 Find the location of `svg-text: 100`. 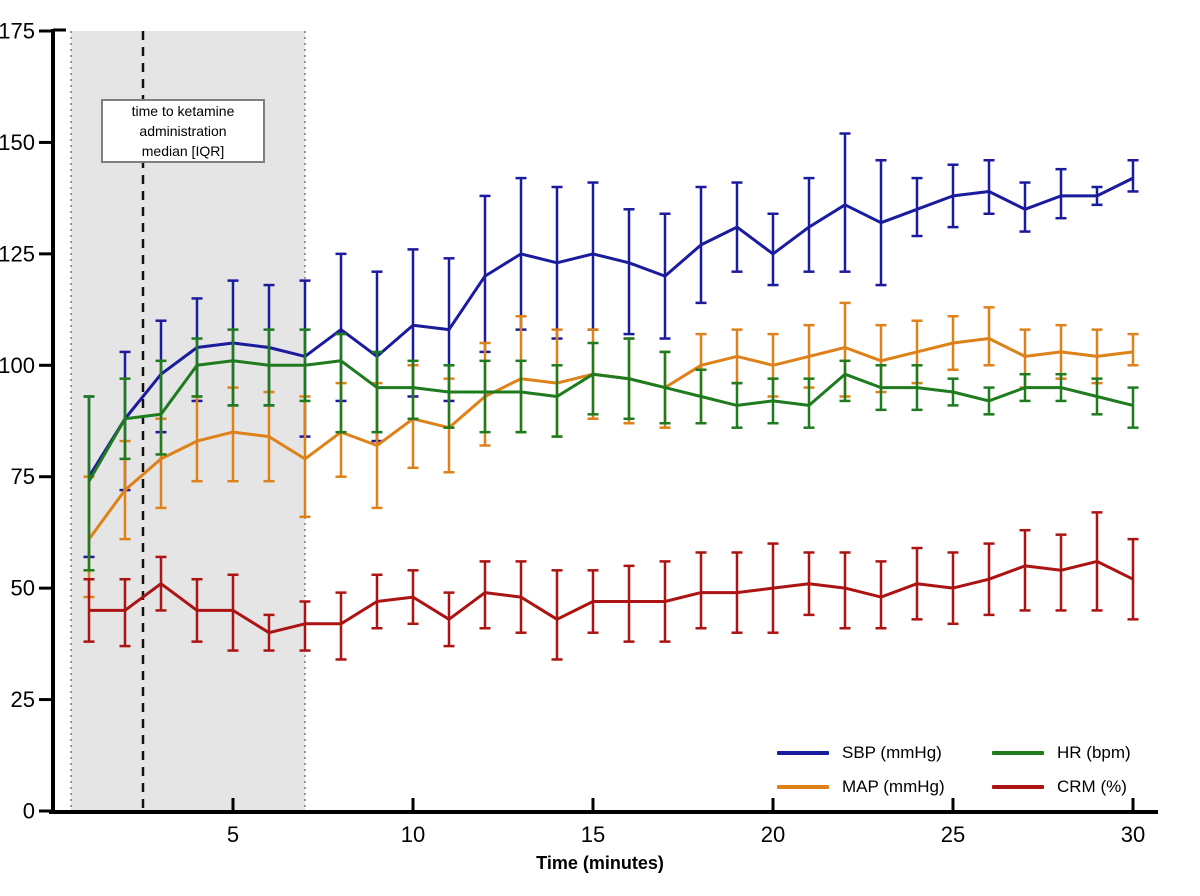

svg-text: 100 is located at coordinates (17, 365).